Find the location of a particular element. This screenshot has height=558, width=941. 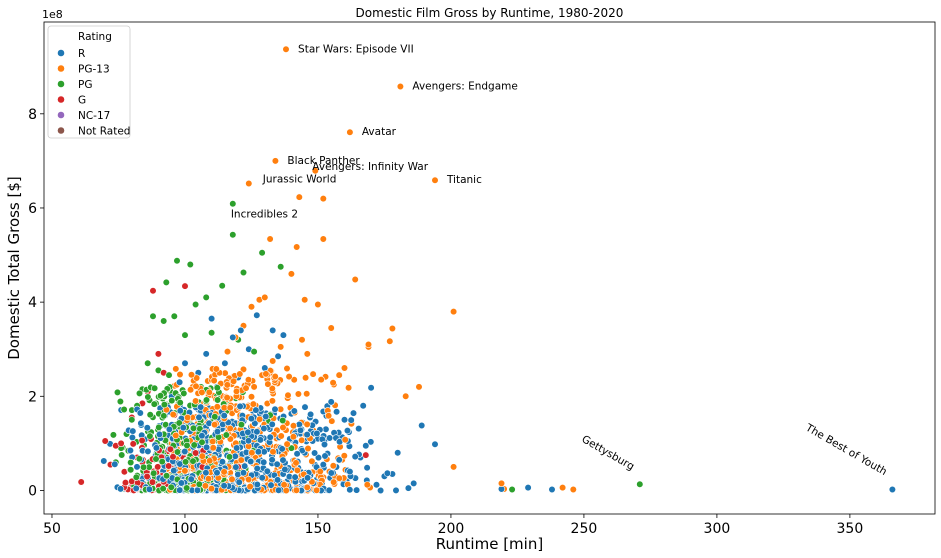

legend-entry: R is located at coordinates (81, 54).